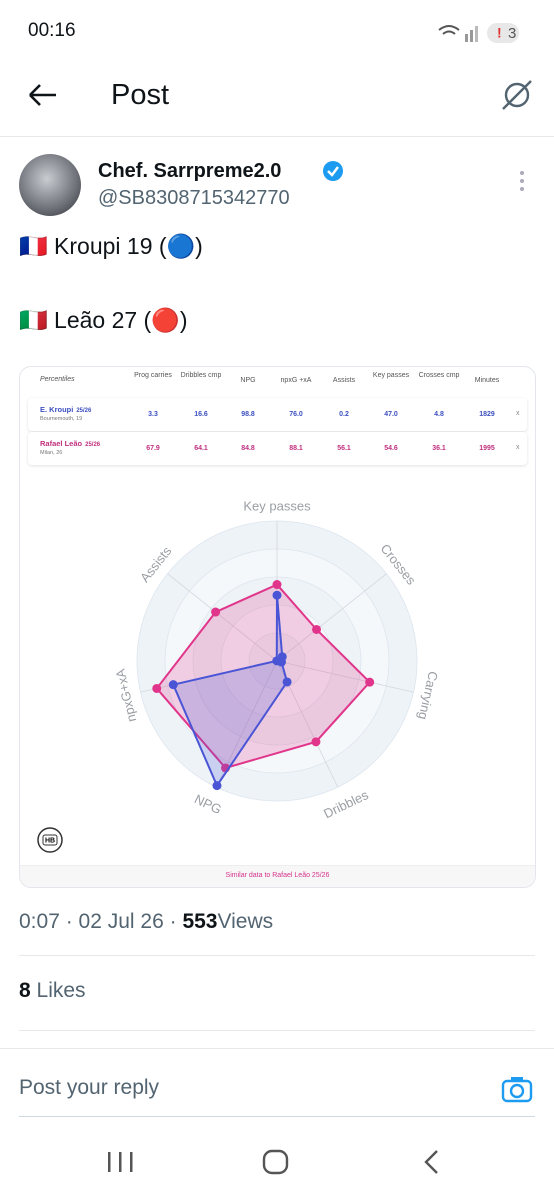  I want to click on likes-count: 8, so click(25, 990).